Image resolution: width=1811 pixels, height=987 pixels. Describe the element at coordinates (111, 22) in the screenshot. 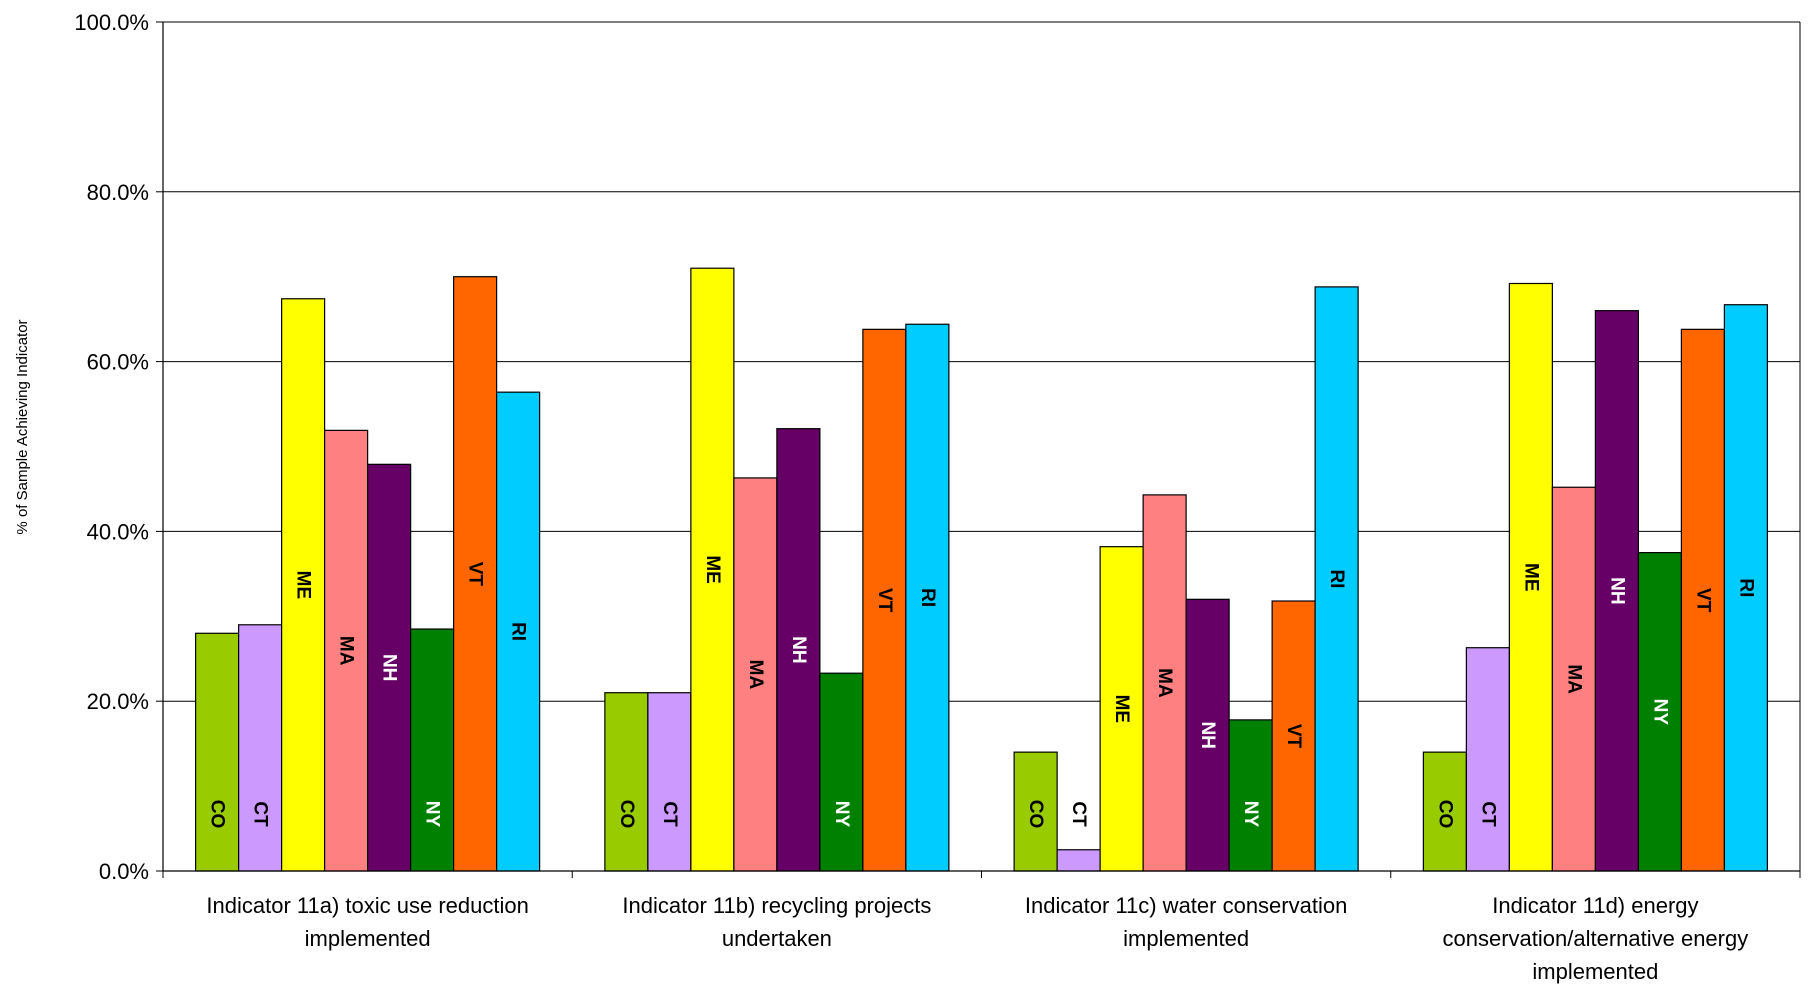

I see `y-tick-label: 100.0%` at that location.